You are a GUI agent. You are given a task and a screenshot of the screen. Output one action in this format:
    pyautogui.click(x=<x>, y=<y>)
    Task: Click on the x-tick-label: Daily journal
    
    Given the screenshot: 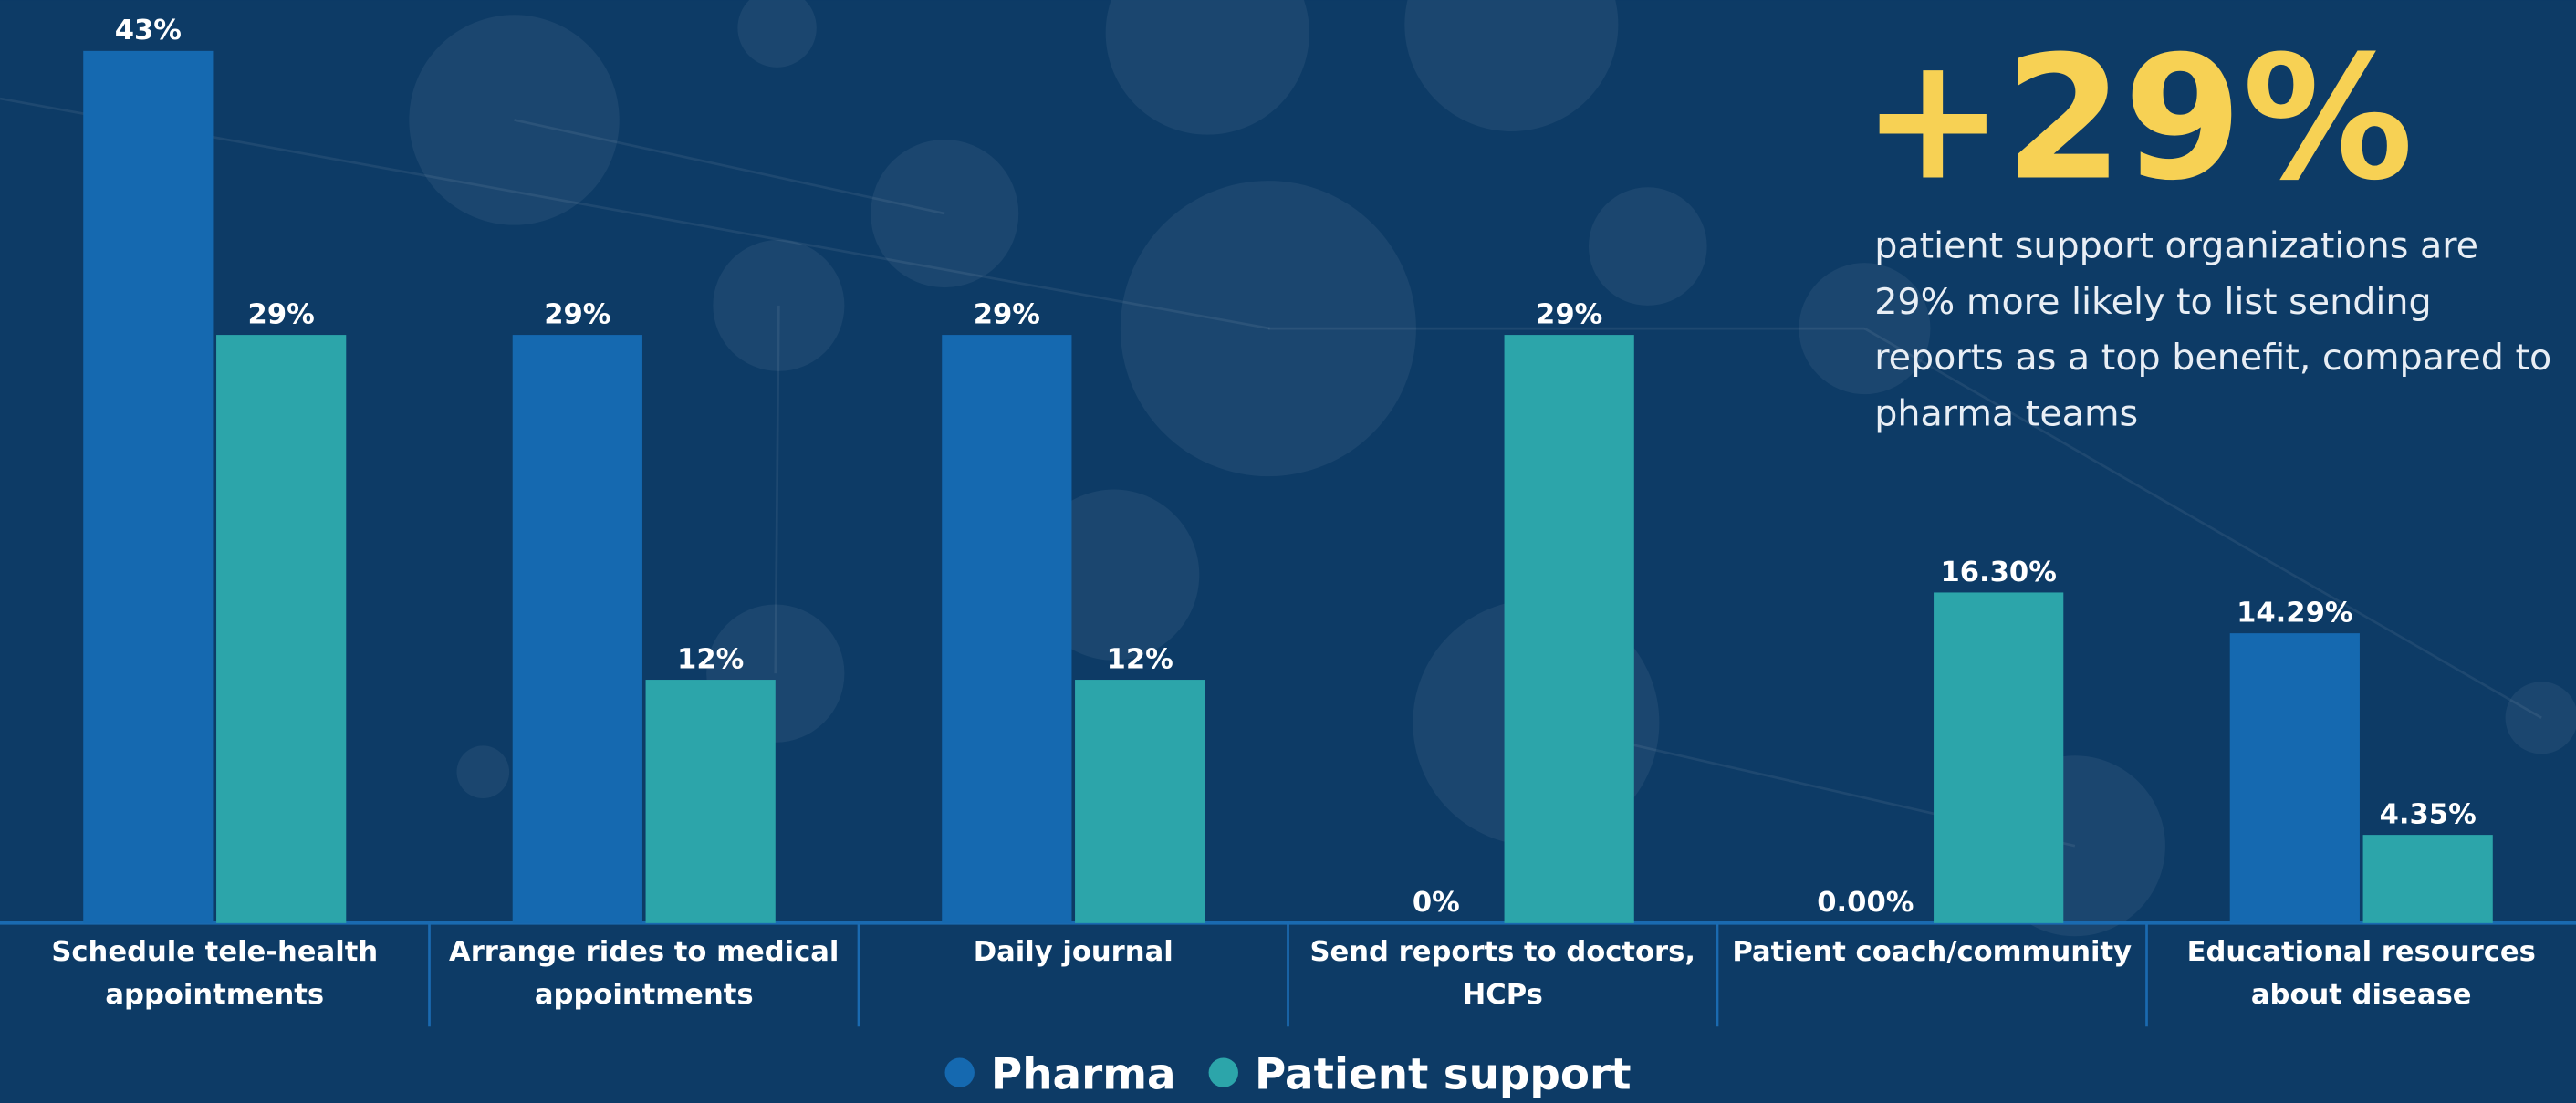 What is the action you would take?
    pyautogui.click(x=1073, y=953)
    